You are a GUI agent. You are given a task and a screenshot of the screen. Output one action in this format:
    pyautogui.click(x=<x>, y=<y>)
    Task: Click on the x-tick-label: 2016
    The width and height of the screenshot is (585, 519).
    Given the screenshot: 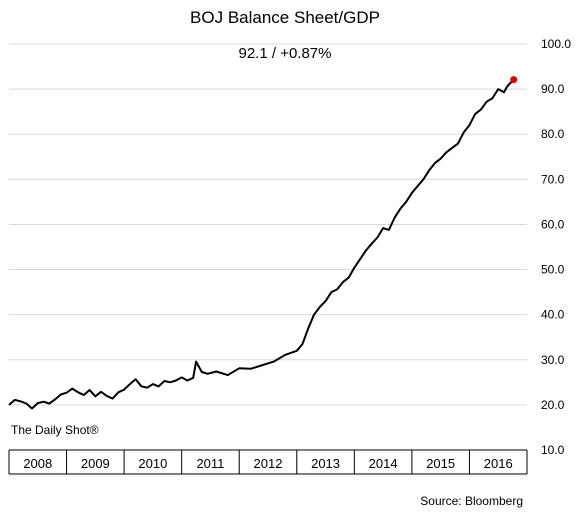 What is the action you would take?
    pyautogui.click(x=498, y=463)
    